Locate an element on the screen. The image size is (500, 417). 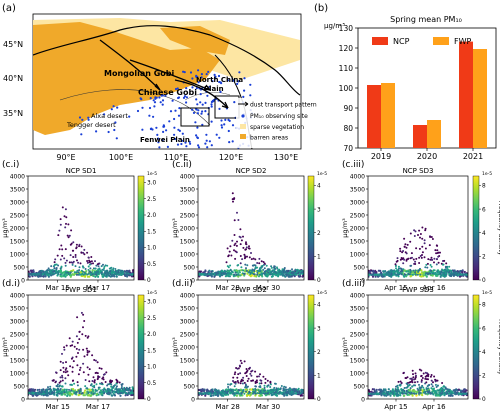
colorbar is located at coordinates (311, 347).